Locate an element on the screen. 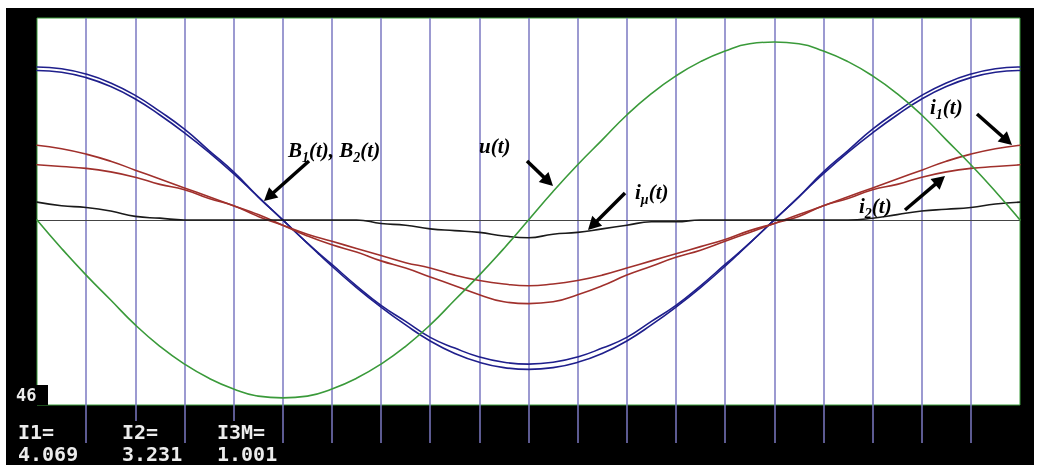  text: I1= 4.069 is located at coordinates (48, 442).